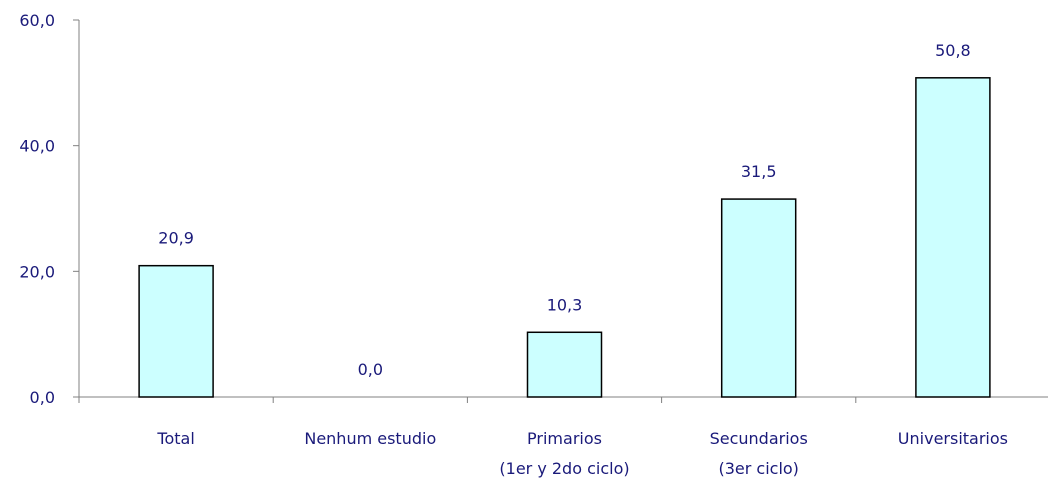 This screenshot has width=1048, height=482. What do you see at coordinates (370, 369) in the screenshot?
I see `data-label: 0,0` at bounding box center [370, 369].